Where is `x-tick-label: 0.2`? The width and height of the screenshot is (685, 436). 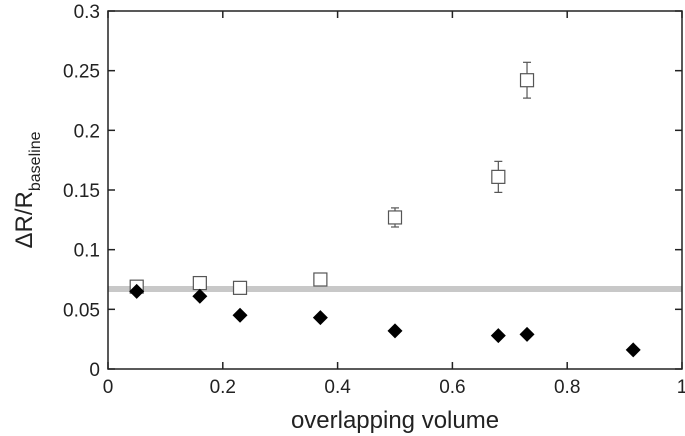 x-tick-label: 0.2 is located at coordinates (223, 387).